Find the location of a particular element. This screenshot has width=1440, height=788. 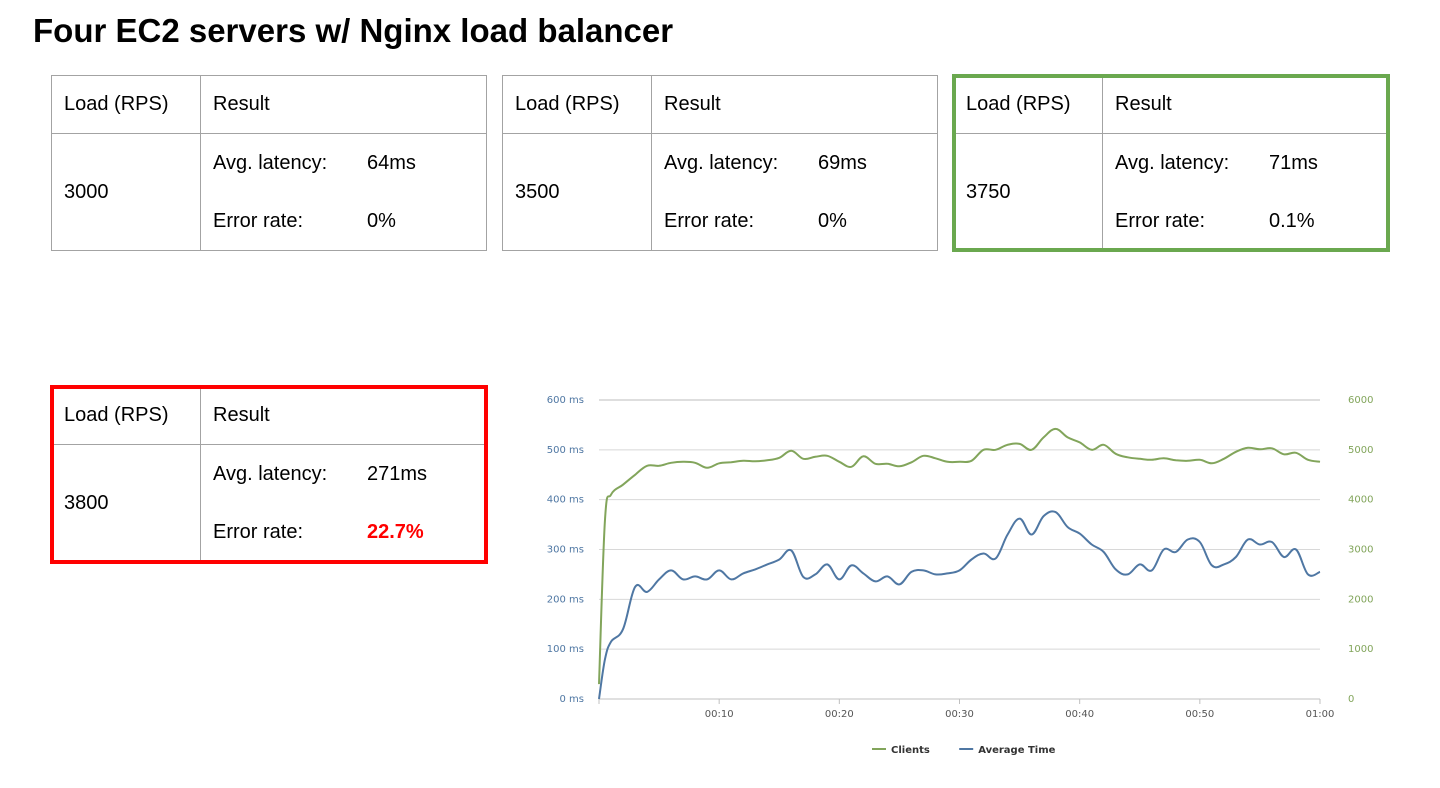

x-tick-label: 00:20 is located at coordinates (839, 714).